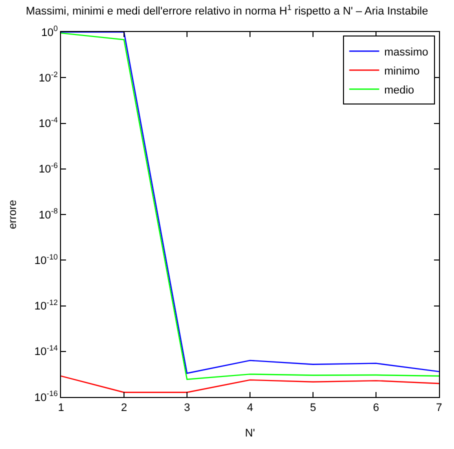 The height and width of the screenshot is (449, 454). What do you see at coordinates (61, 408) in the screenshot?
I see `x-tick-label: 1` at bounding box center [61, 408].